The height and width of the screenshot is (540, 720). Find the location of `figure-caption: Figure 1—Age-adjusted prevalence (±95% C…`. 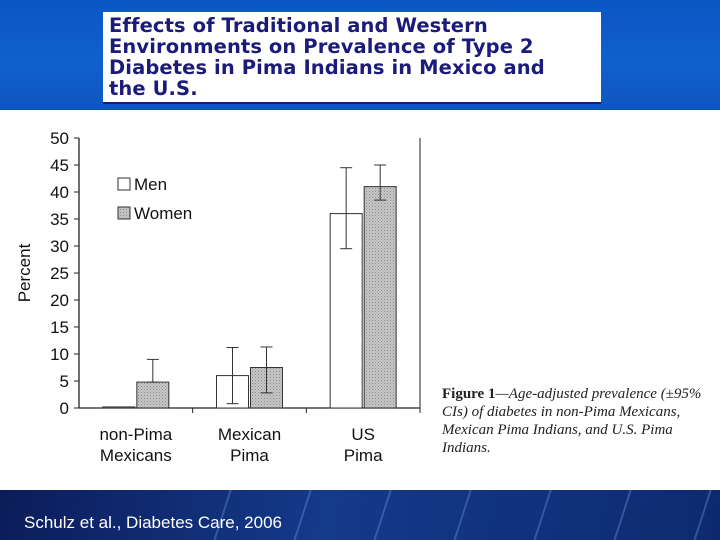

figure-caption: Figure 1—Age-adjusted prevalence (±95% C… is located at coordinates (578, 421).